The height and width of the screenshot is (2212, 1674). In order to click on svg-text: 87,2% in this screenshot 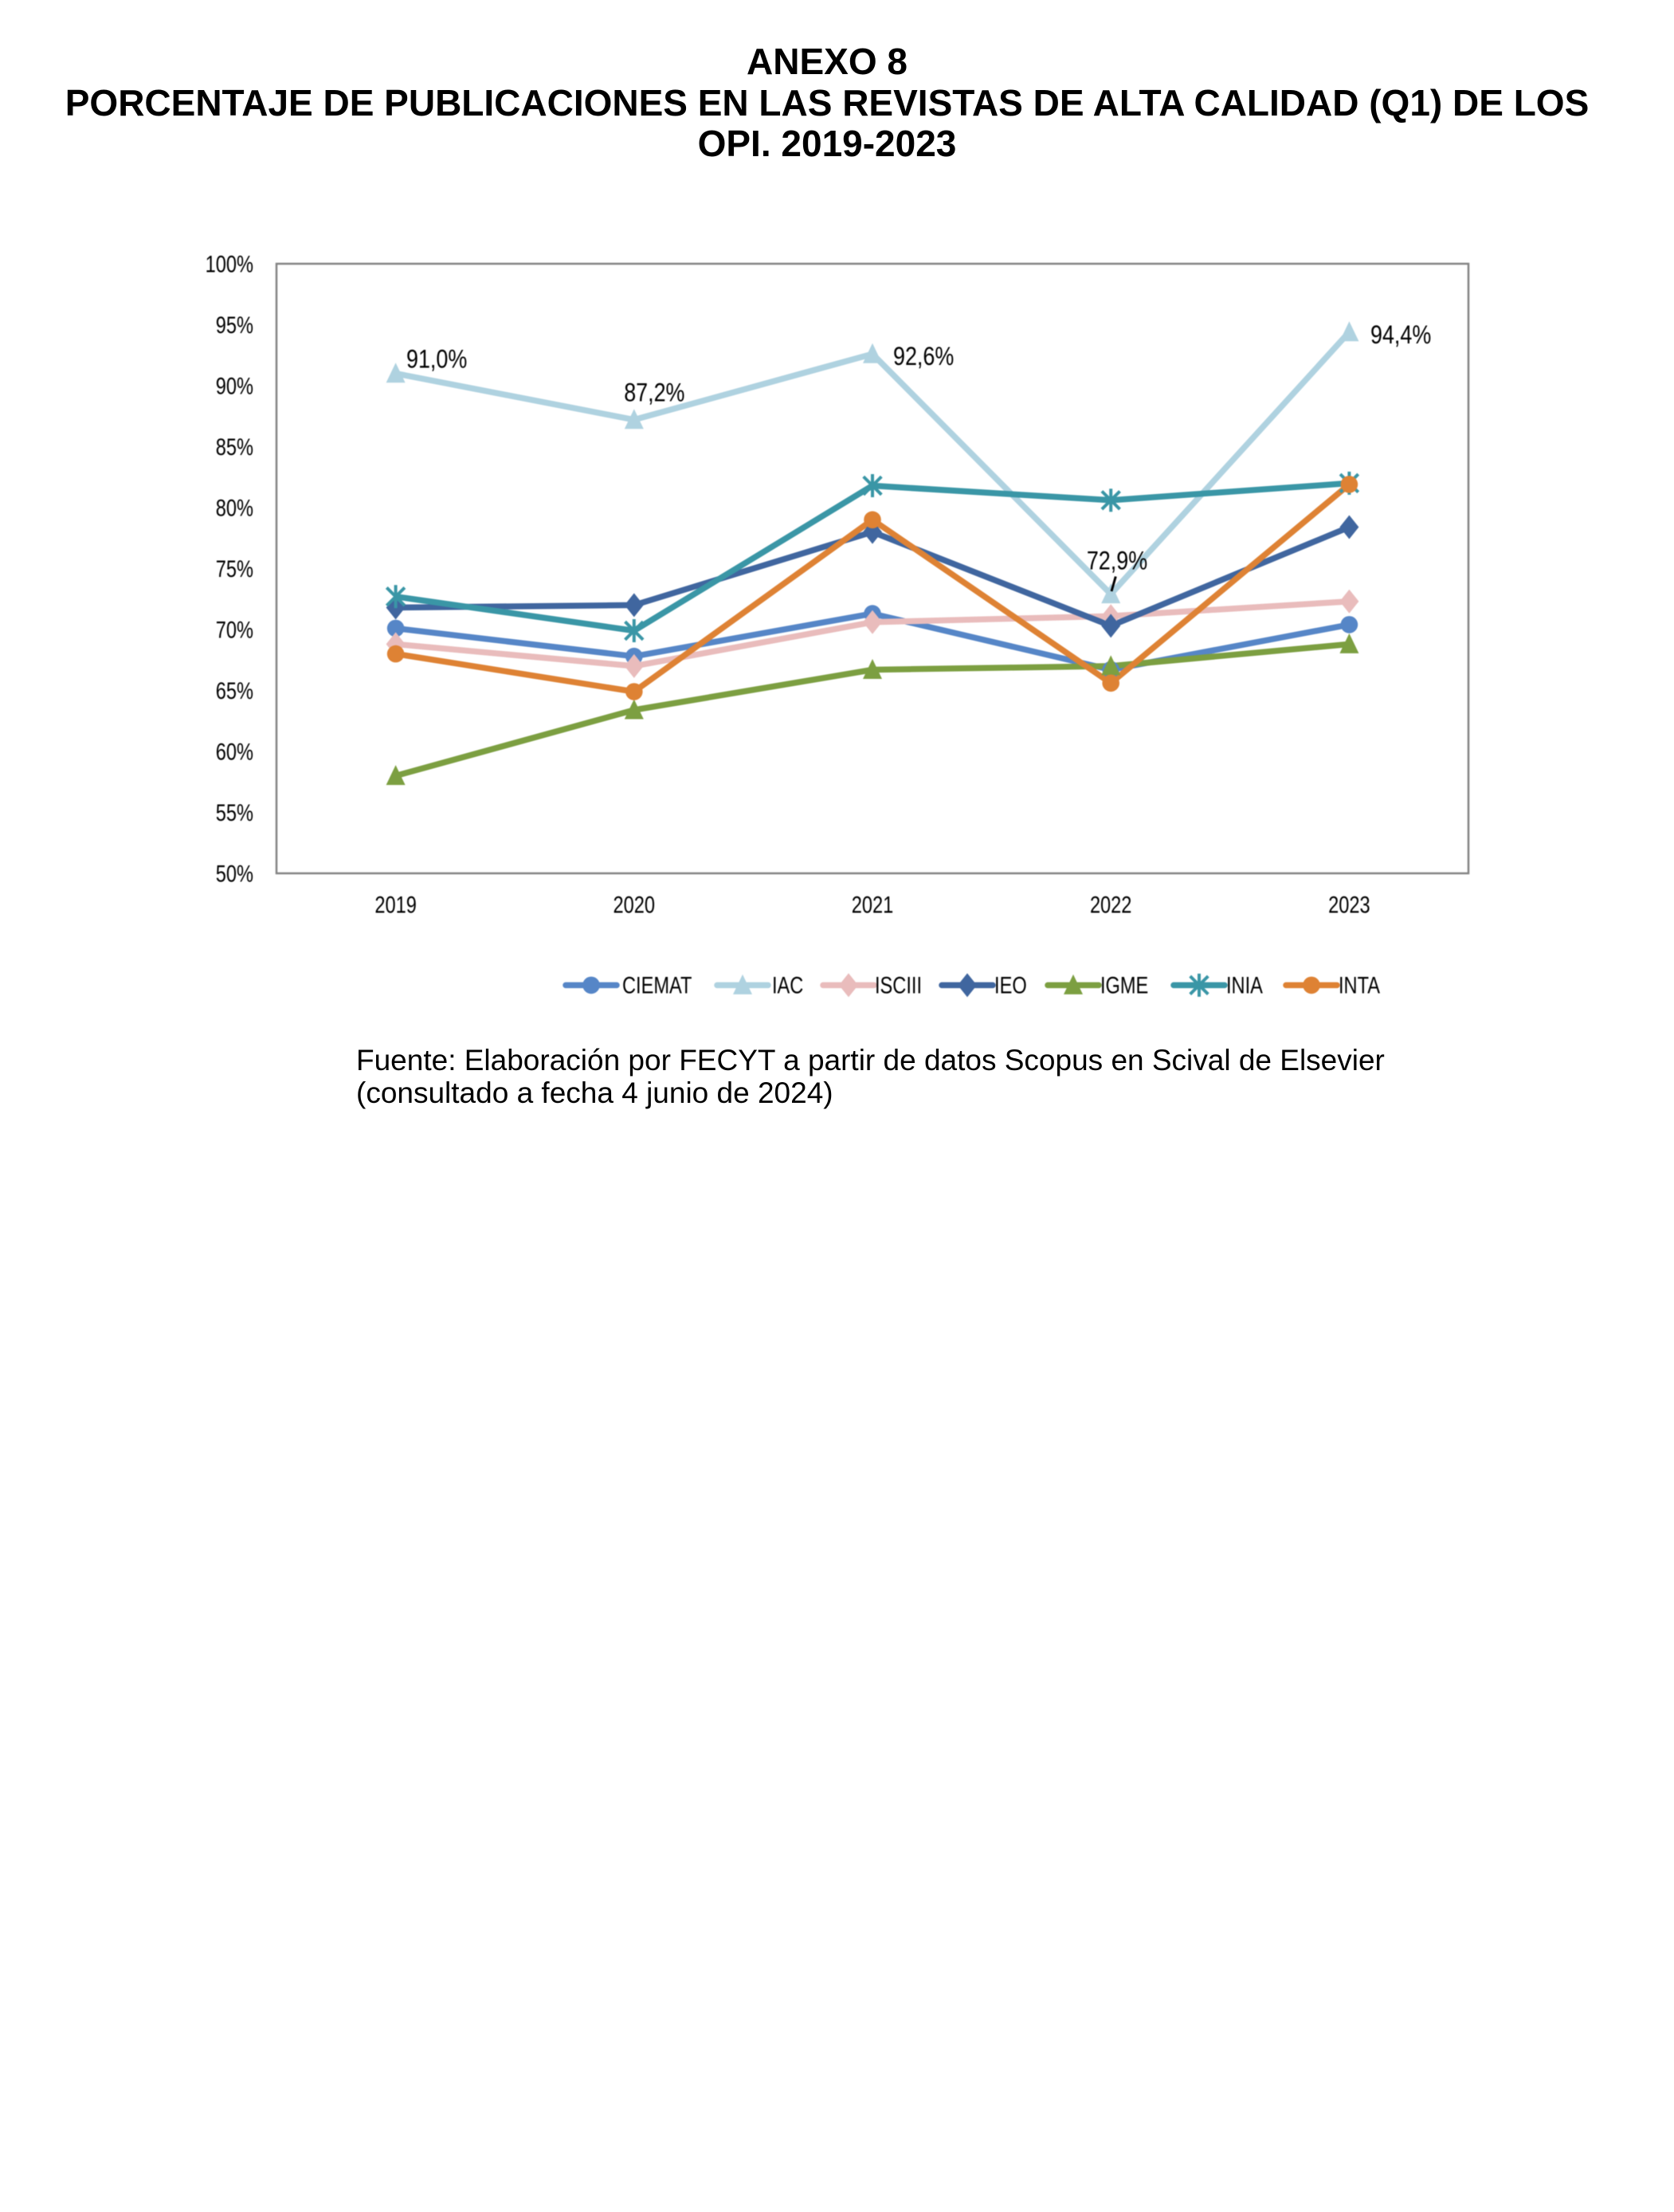, I will do `click(654, 392)`.